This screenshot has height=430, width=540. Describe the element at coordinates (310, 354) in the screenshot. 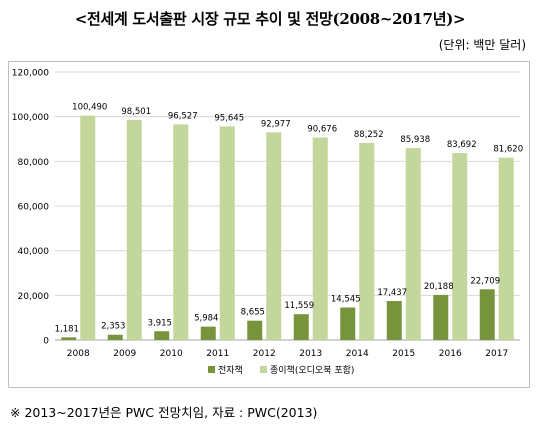

I see `x-tick-label: 2013` at that location.